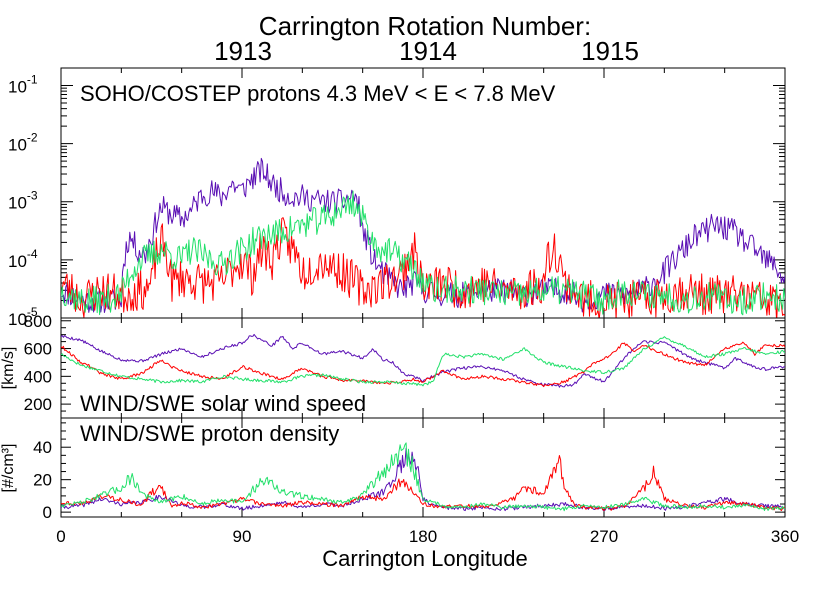  What do you see at coordinates (424, 558) in the screenshot?
I see `x-axis-label: Carrington Longitude` at bounding box center [424, 558].